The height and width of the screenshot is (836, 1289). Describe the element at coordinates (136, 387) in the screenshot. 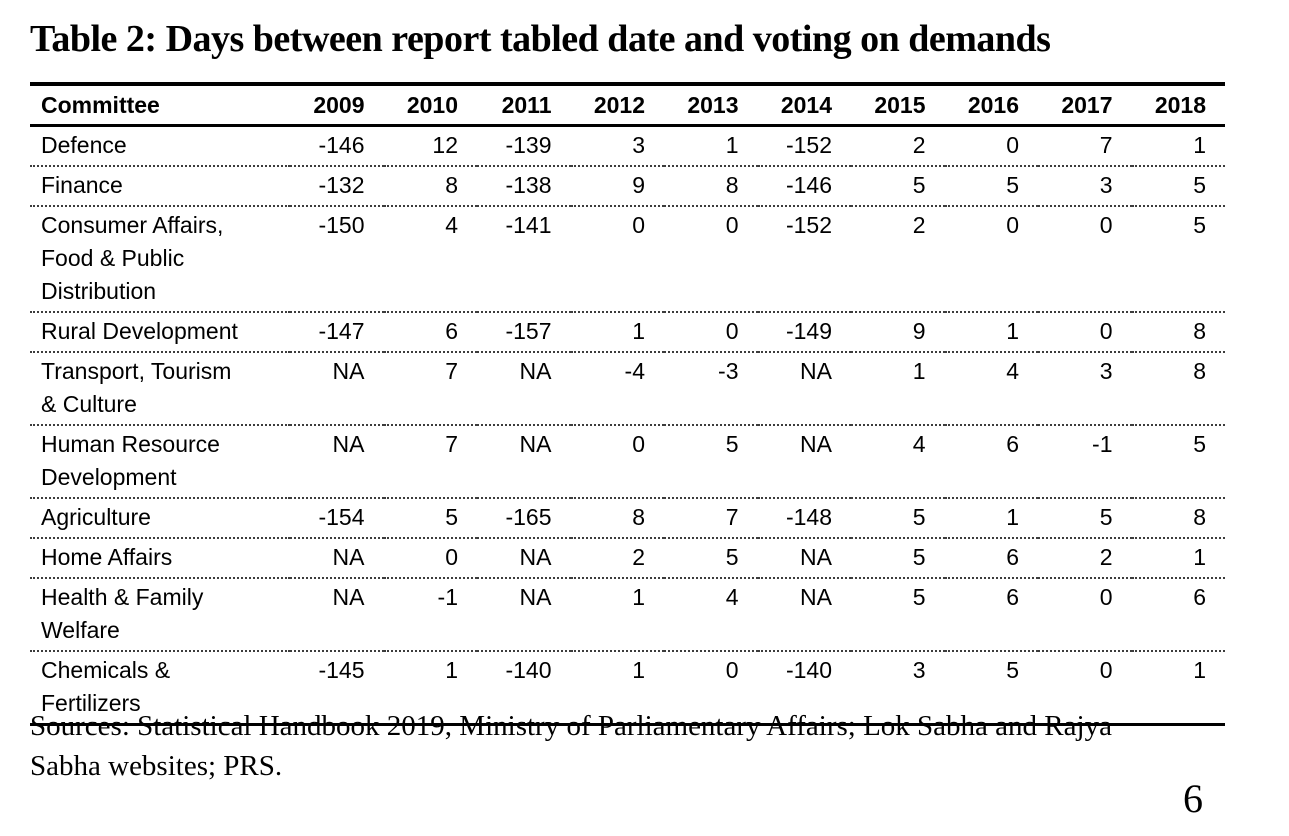

I see `committee-name-cell: Transport, Tourism & Culture` at that location.